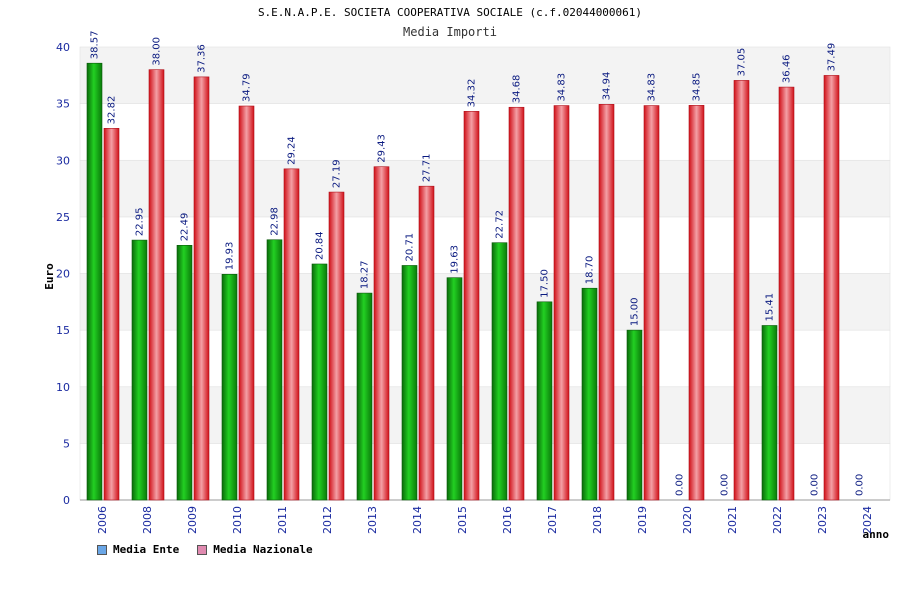  I want to click on bar-media-nazionale-2006, so click(111, 314).